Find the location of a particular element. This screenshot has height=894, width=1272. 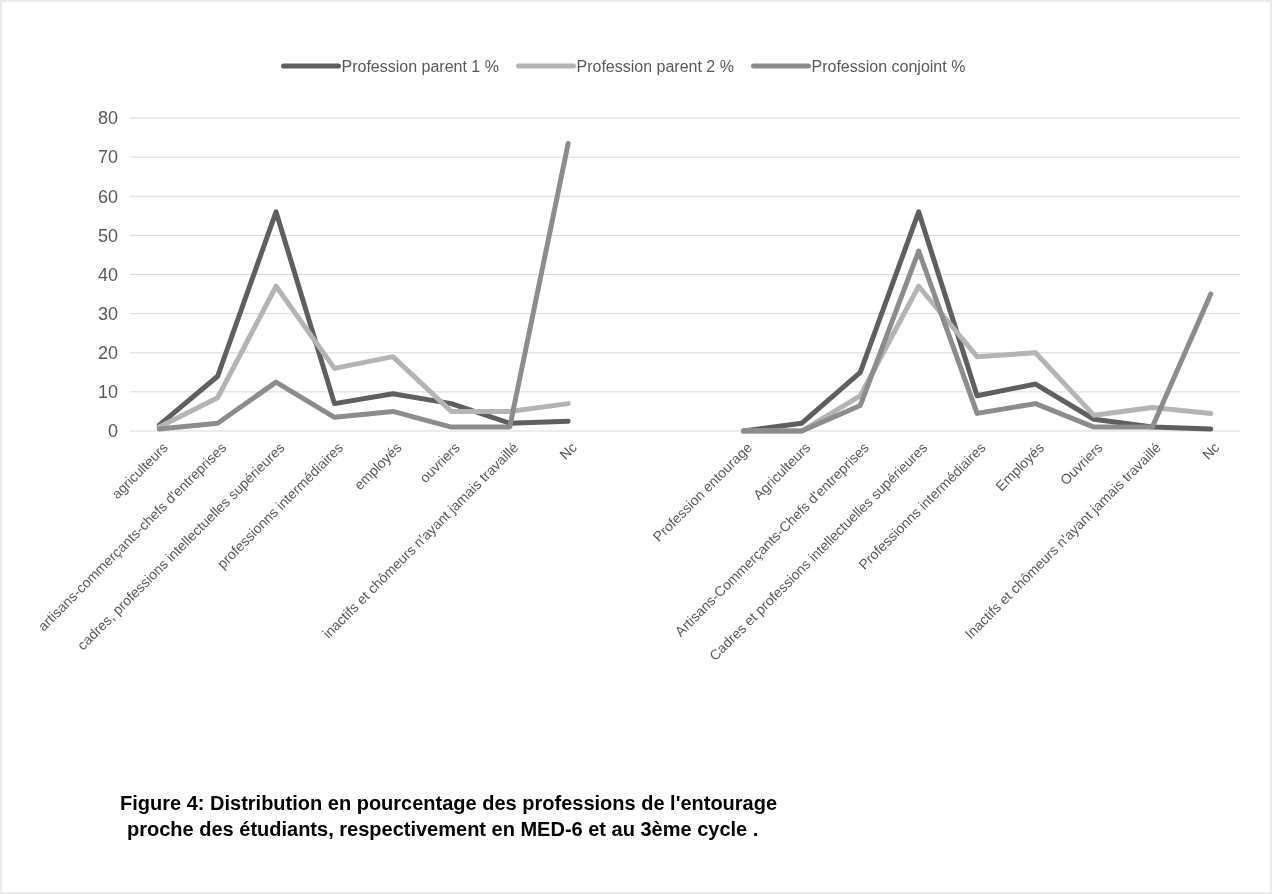

y-tick-label: 0 is located at coordinates (112, 431).